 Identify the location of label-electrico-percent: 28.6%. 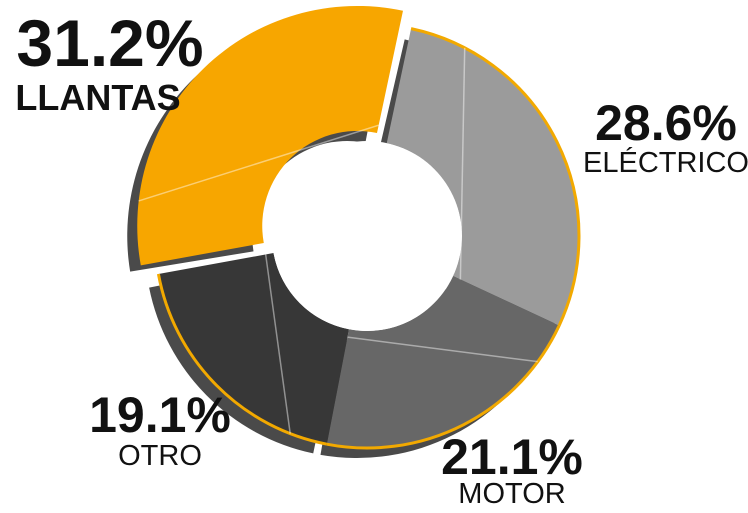
(666, 123).